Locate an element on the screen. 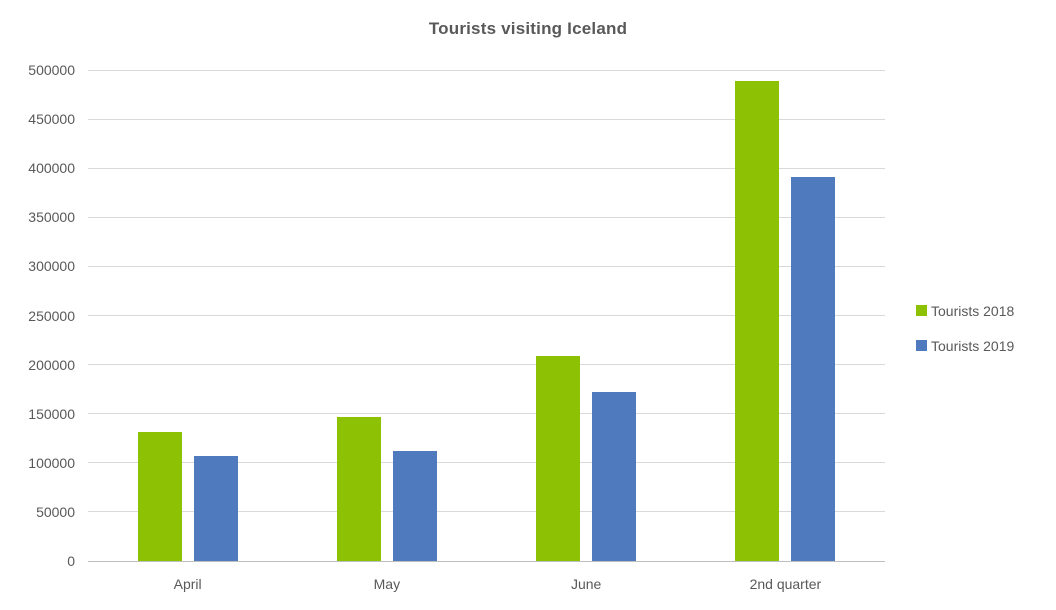 Image resolution: width=1056 pixels, height=610 pixels. x-axis-category-label: June is located at coordinates (586, 584).